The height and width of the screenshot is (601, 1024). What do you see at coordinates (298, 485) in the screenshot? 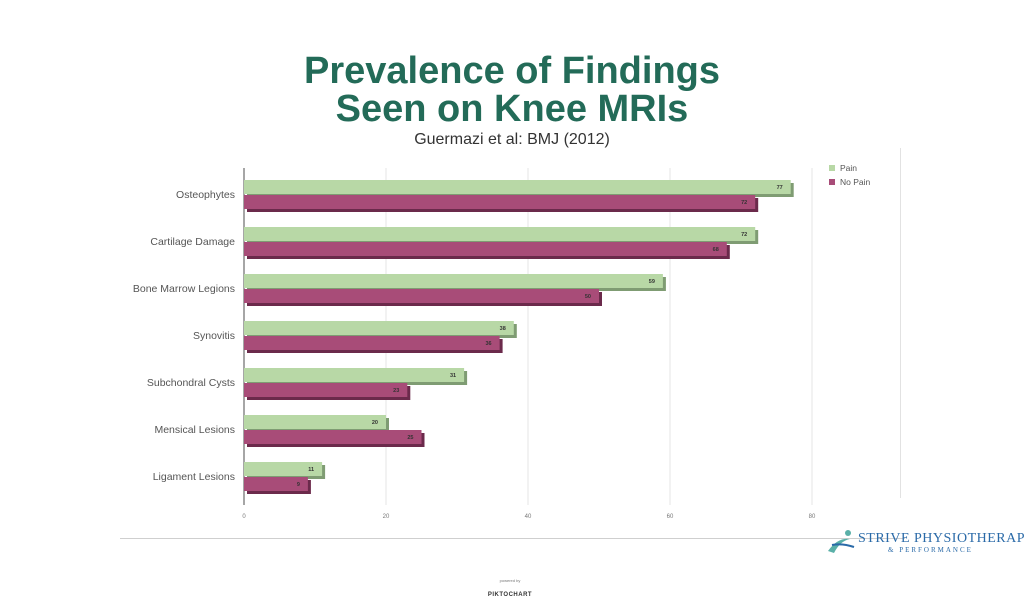
I see `data-label: 9` at bounding box center [298, 485].